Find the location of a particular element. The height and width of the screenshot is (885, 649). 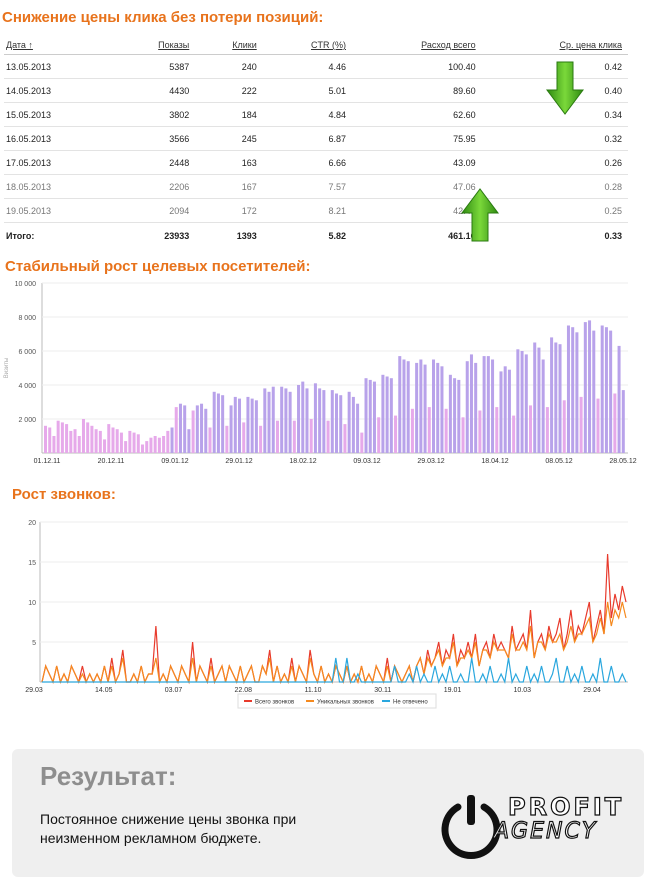

cell-date: 18.05.2013 is located at coordinates (59, 186).